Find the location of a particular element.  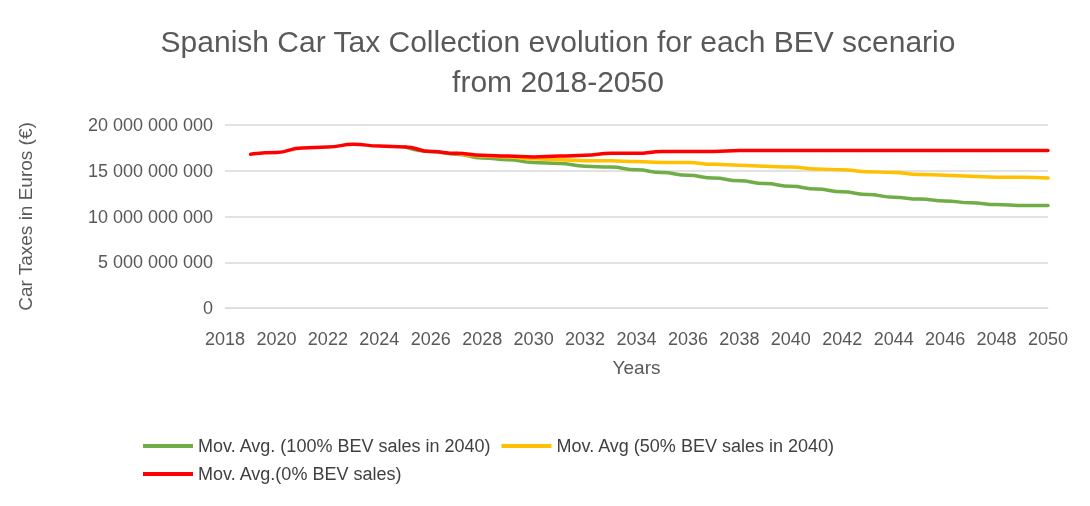

x-tick-label: 2018 is located at coordinates (225, 339).